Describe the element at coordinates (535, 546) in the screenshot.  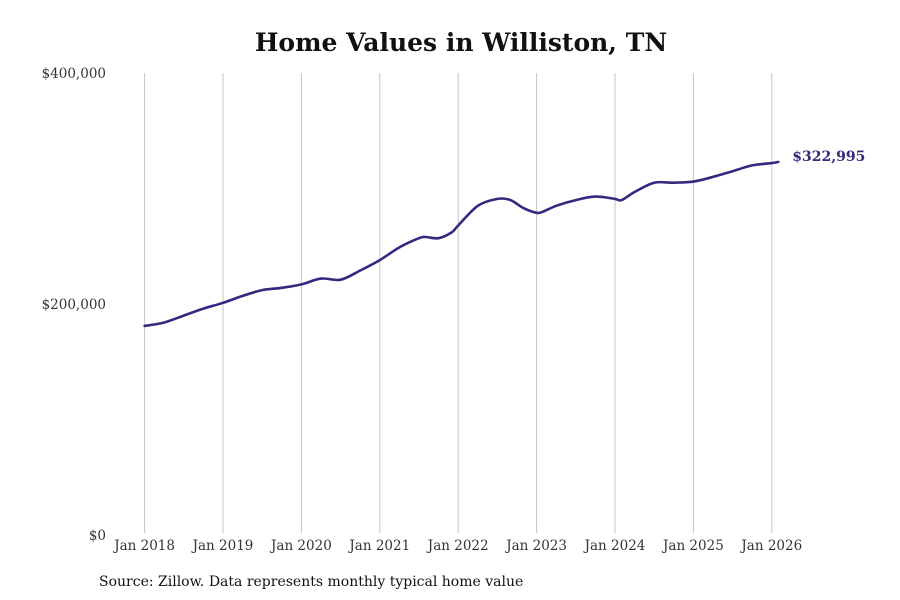
I see `x-tick-label: Jan 2023` at that location.